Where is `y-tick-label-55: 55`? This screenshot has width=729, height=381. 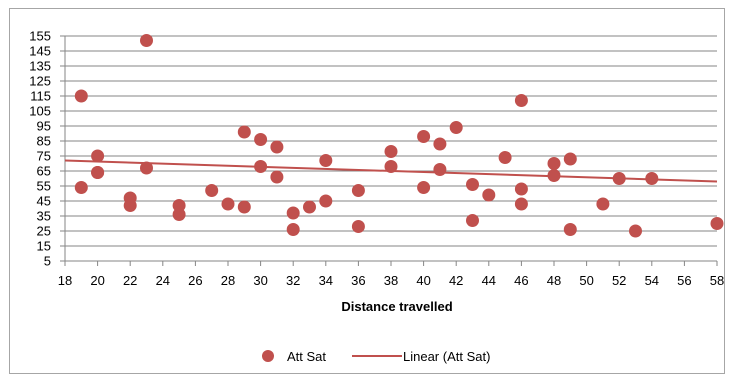
y-tick-label-55: 55 is located at coordinates (44, 186).